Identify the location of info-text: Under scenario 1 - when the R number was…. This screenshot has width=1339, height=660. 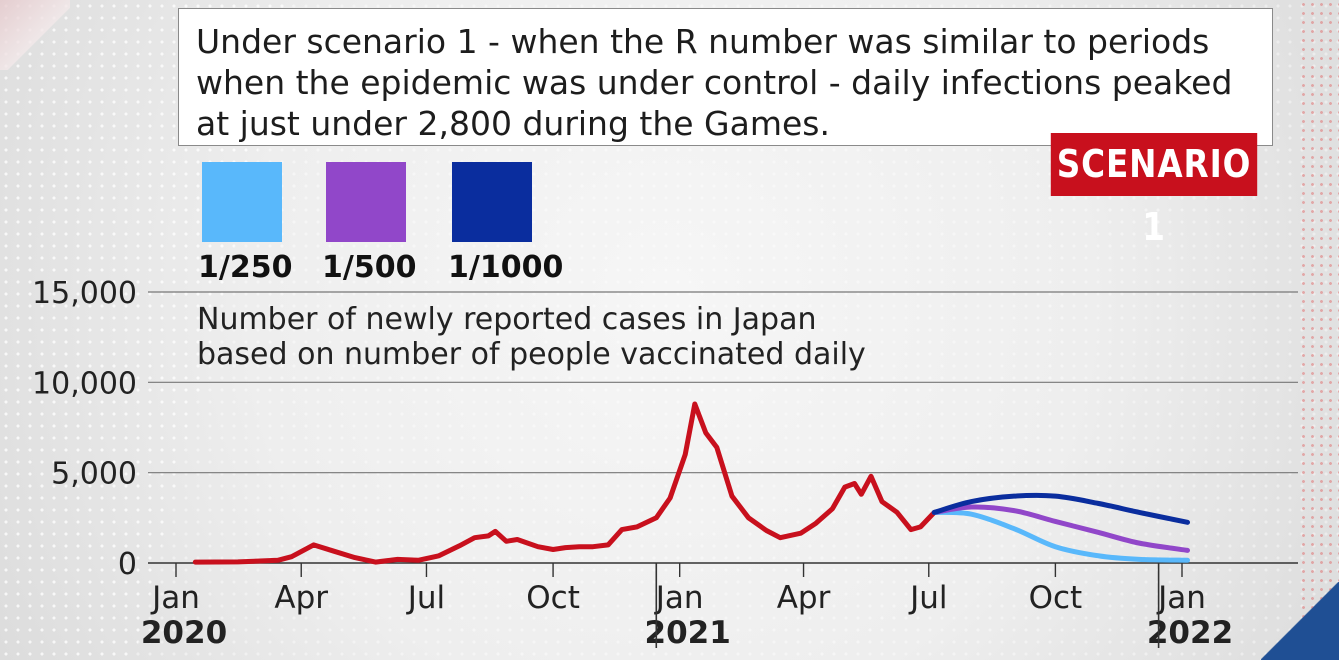
(714, 82).